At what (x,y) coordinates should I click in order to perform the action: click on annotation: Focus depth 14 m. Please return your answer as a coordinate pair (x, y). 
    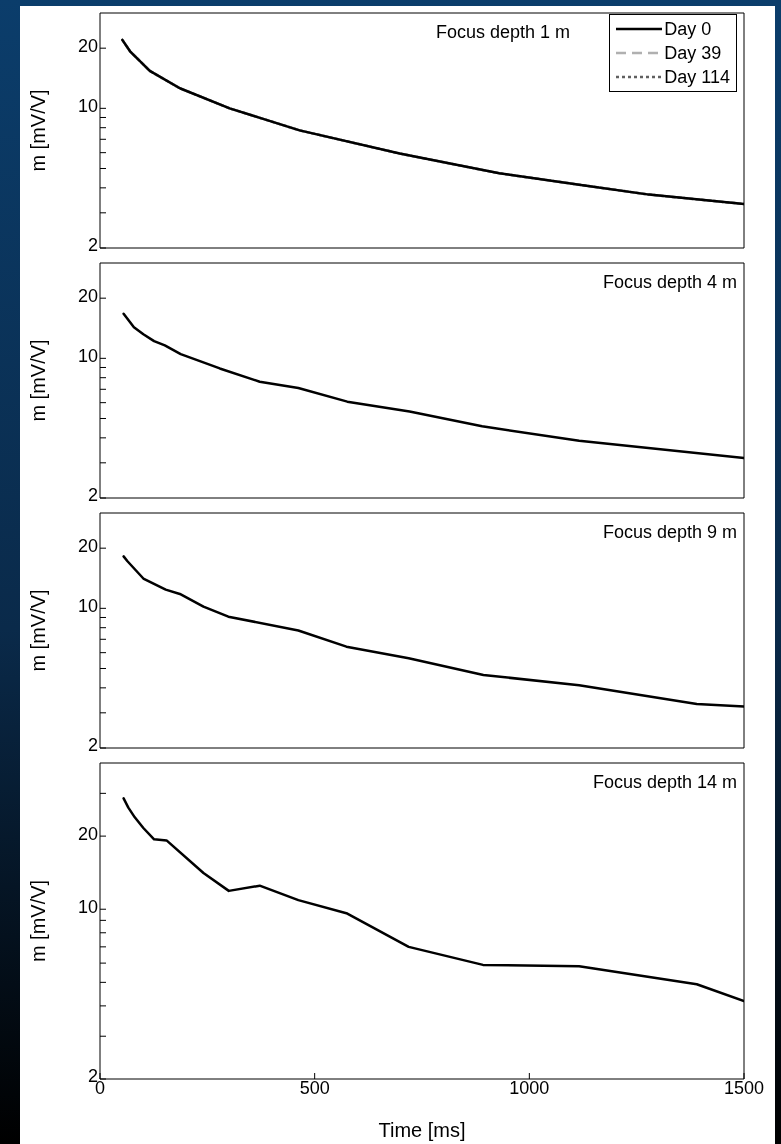
    Looking at the image, I should click on (664, 782).